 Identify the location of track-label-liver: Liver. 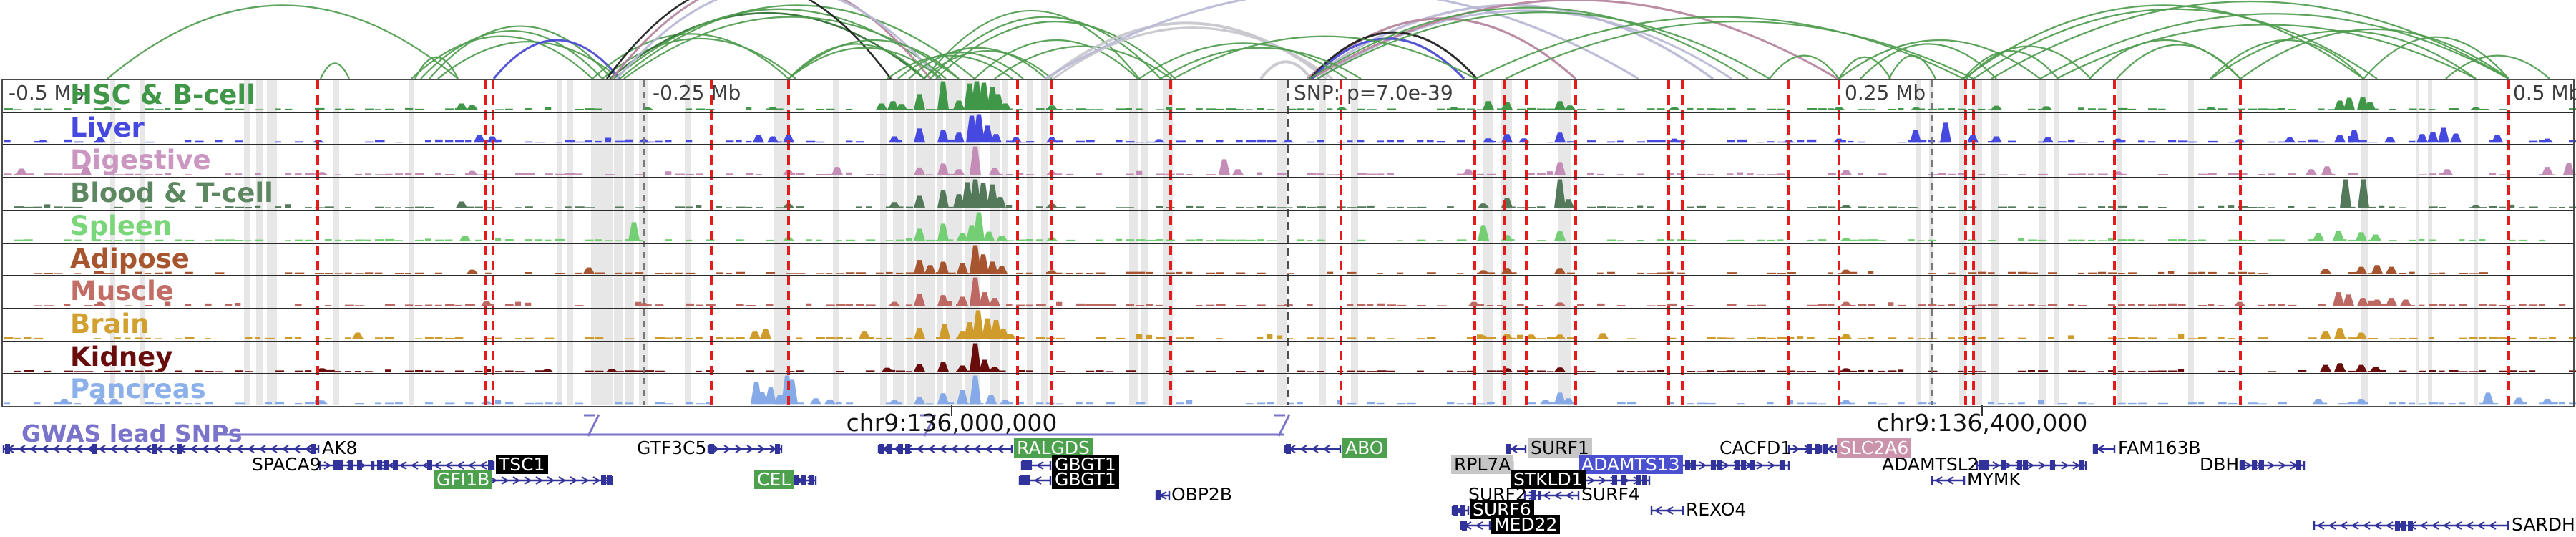
(107, 127).